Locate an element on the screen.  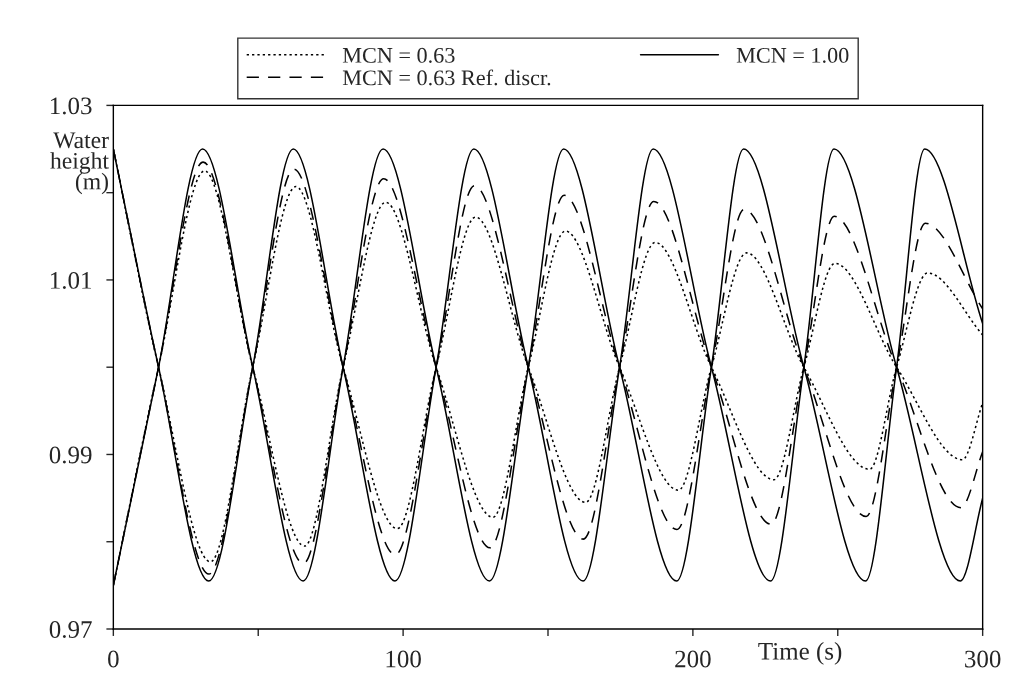
y-tick-label: 0.97 is located at coordinates (70, 630).